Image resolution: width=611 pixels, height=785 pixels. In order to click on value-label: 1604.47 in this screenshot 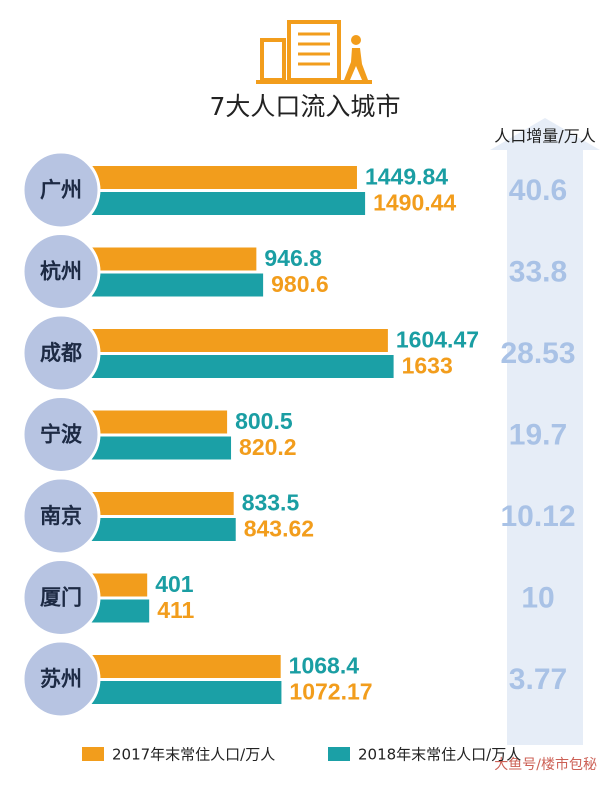, I will do `click(437, 340)`.